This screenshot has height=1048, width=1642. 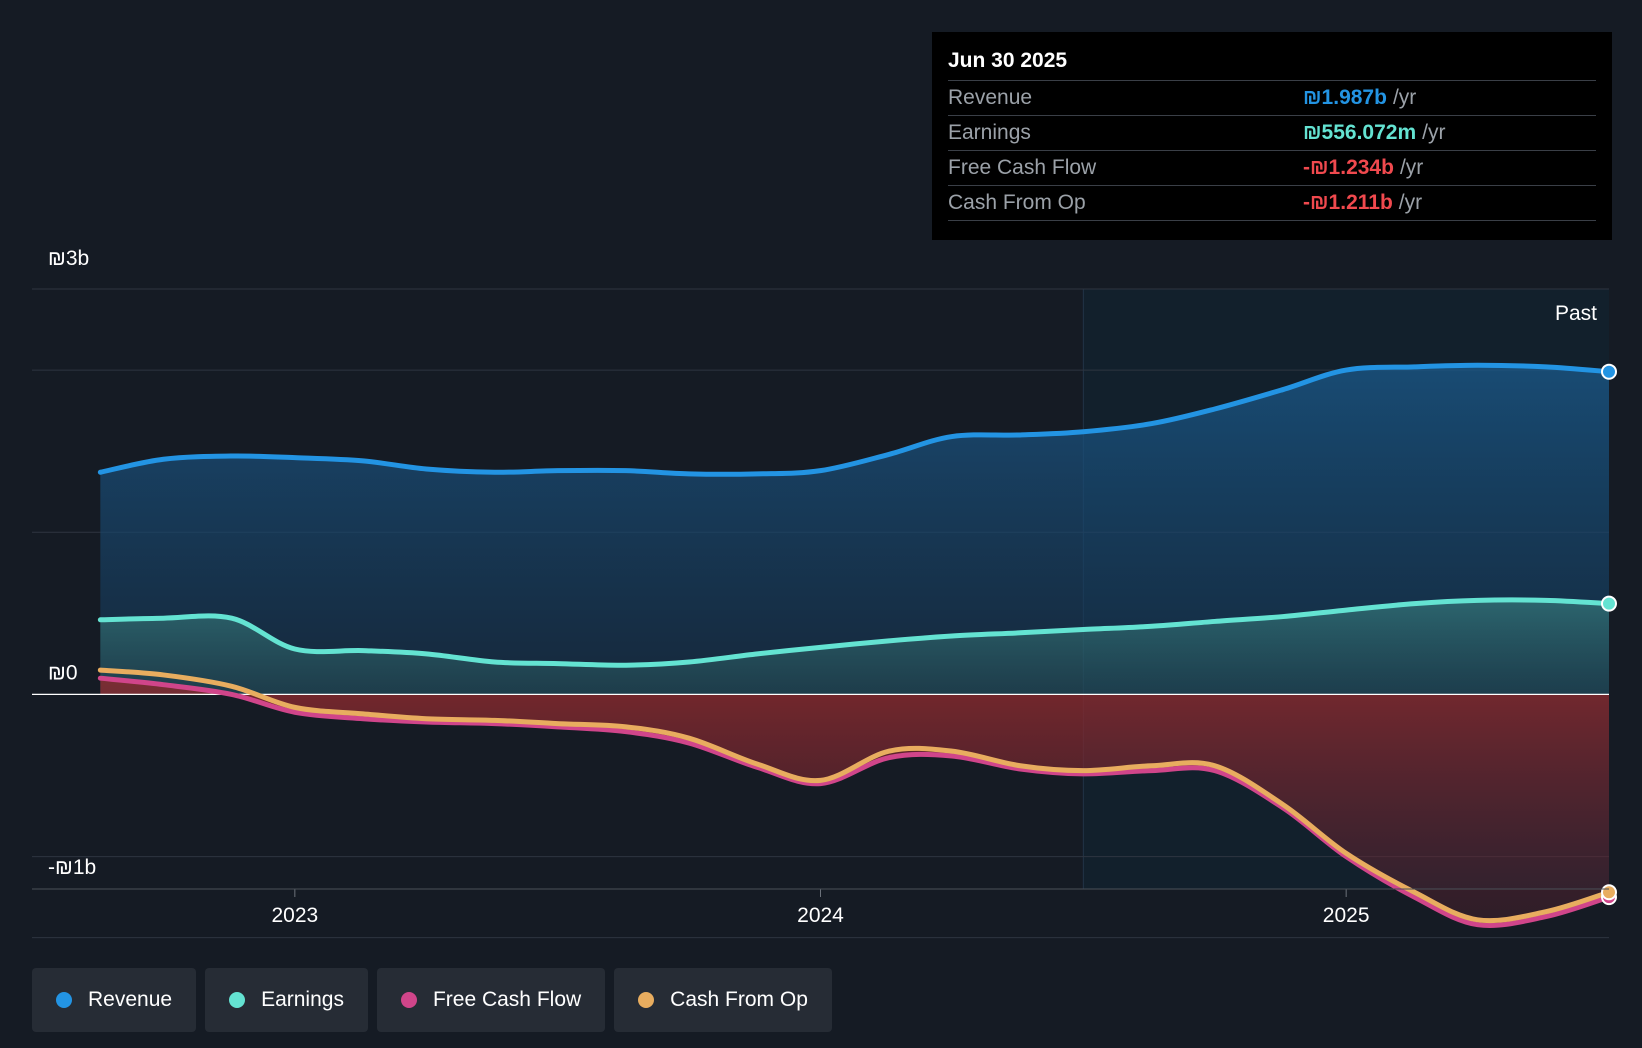 I want to click on y-axis-labels: ₪3b ₪0 -₪1b, so click(x=72, y=563).